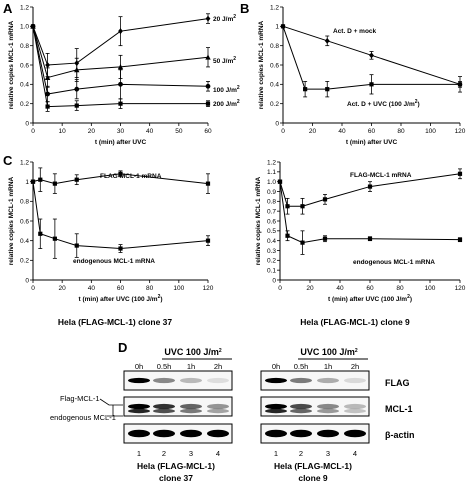  What do you see at coordinates (313, 466) in the screenshot?
I see `western-caption-right-1: Hela (FLAG-MCL-1)` at bounding box center [313, 466].